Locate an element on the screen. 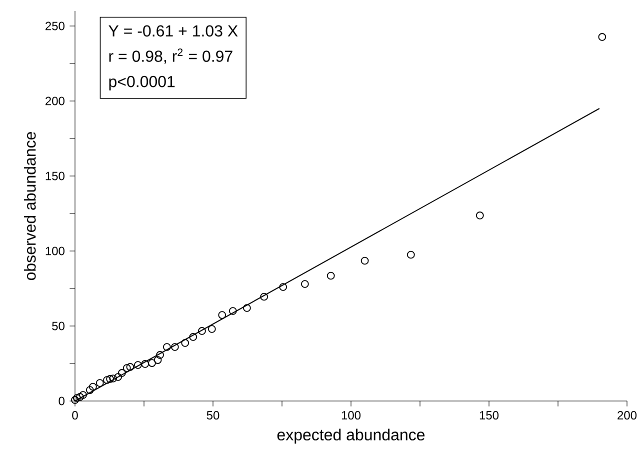 The height and width of the screenshot is (468, 639). x-tick-label: 150 is located at coordinates (489, 415).